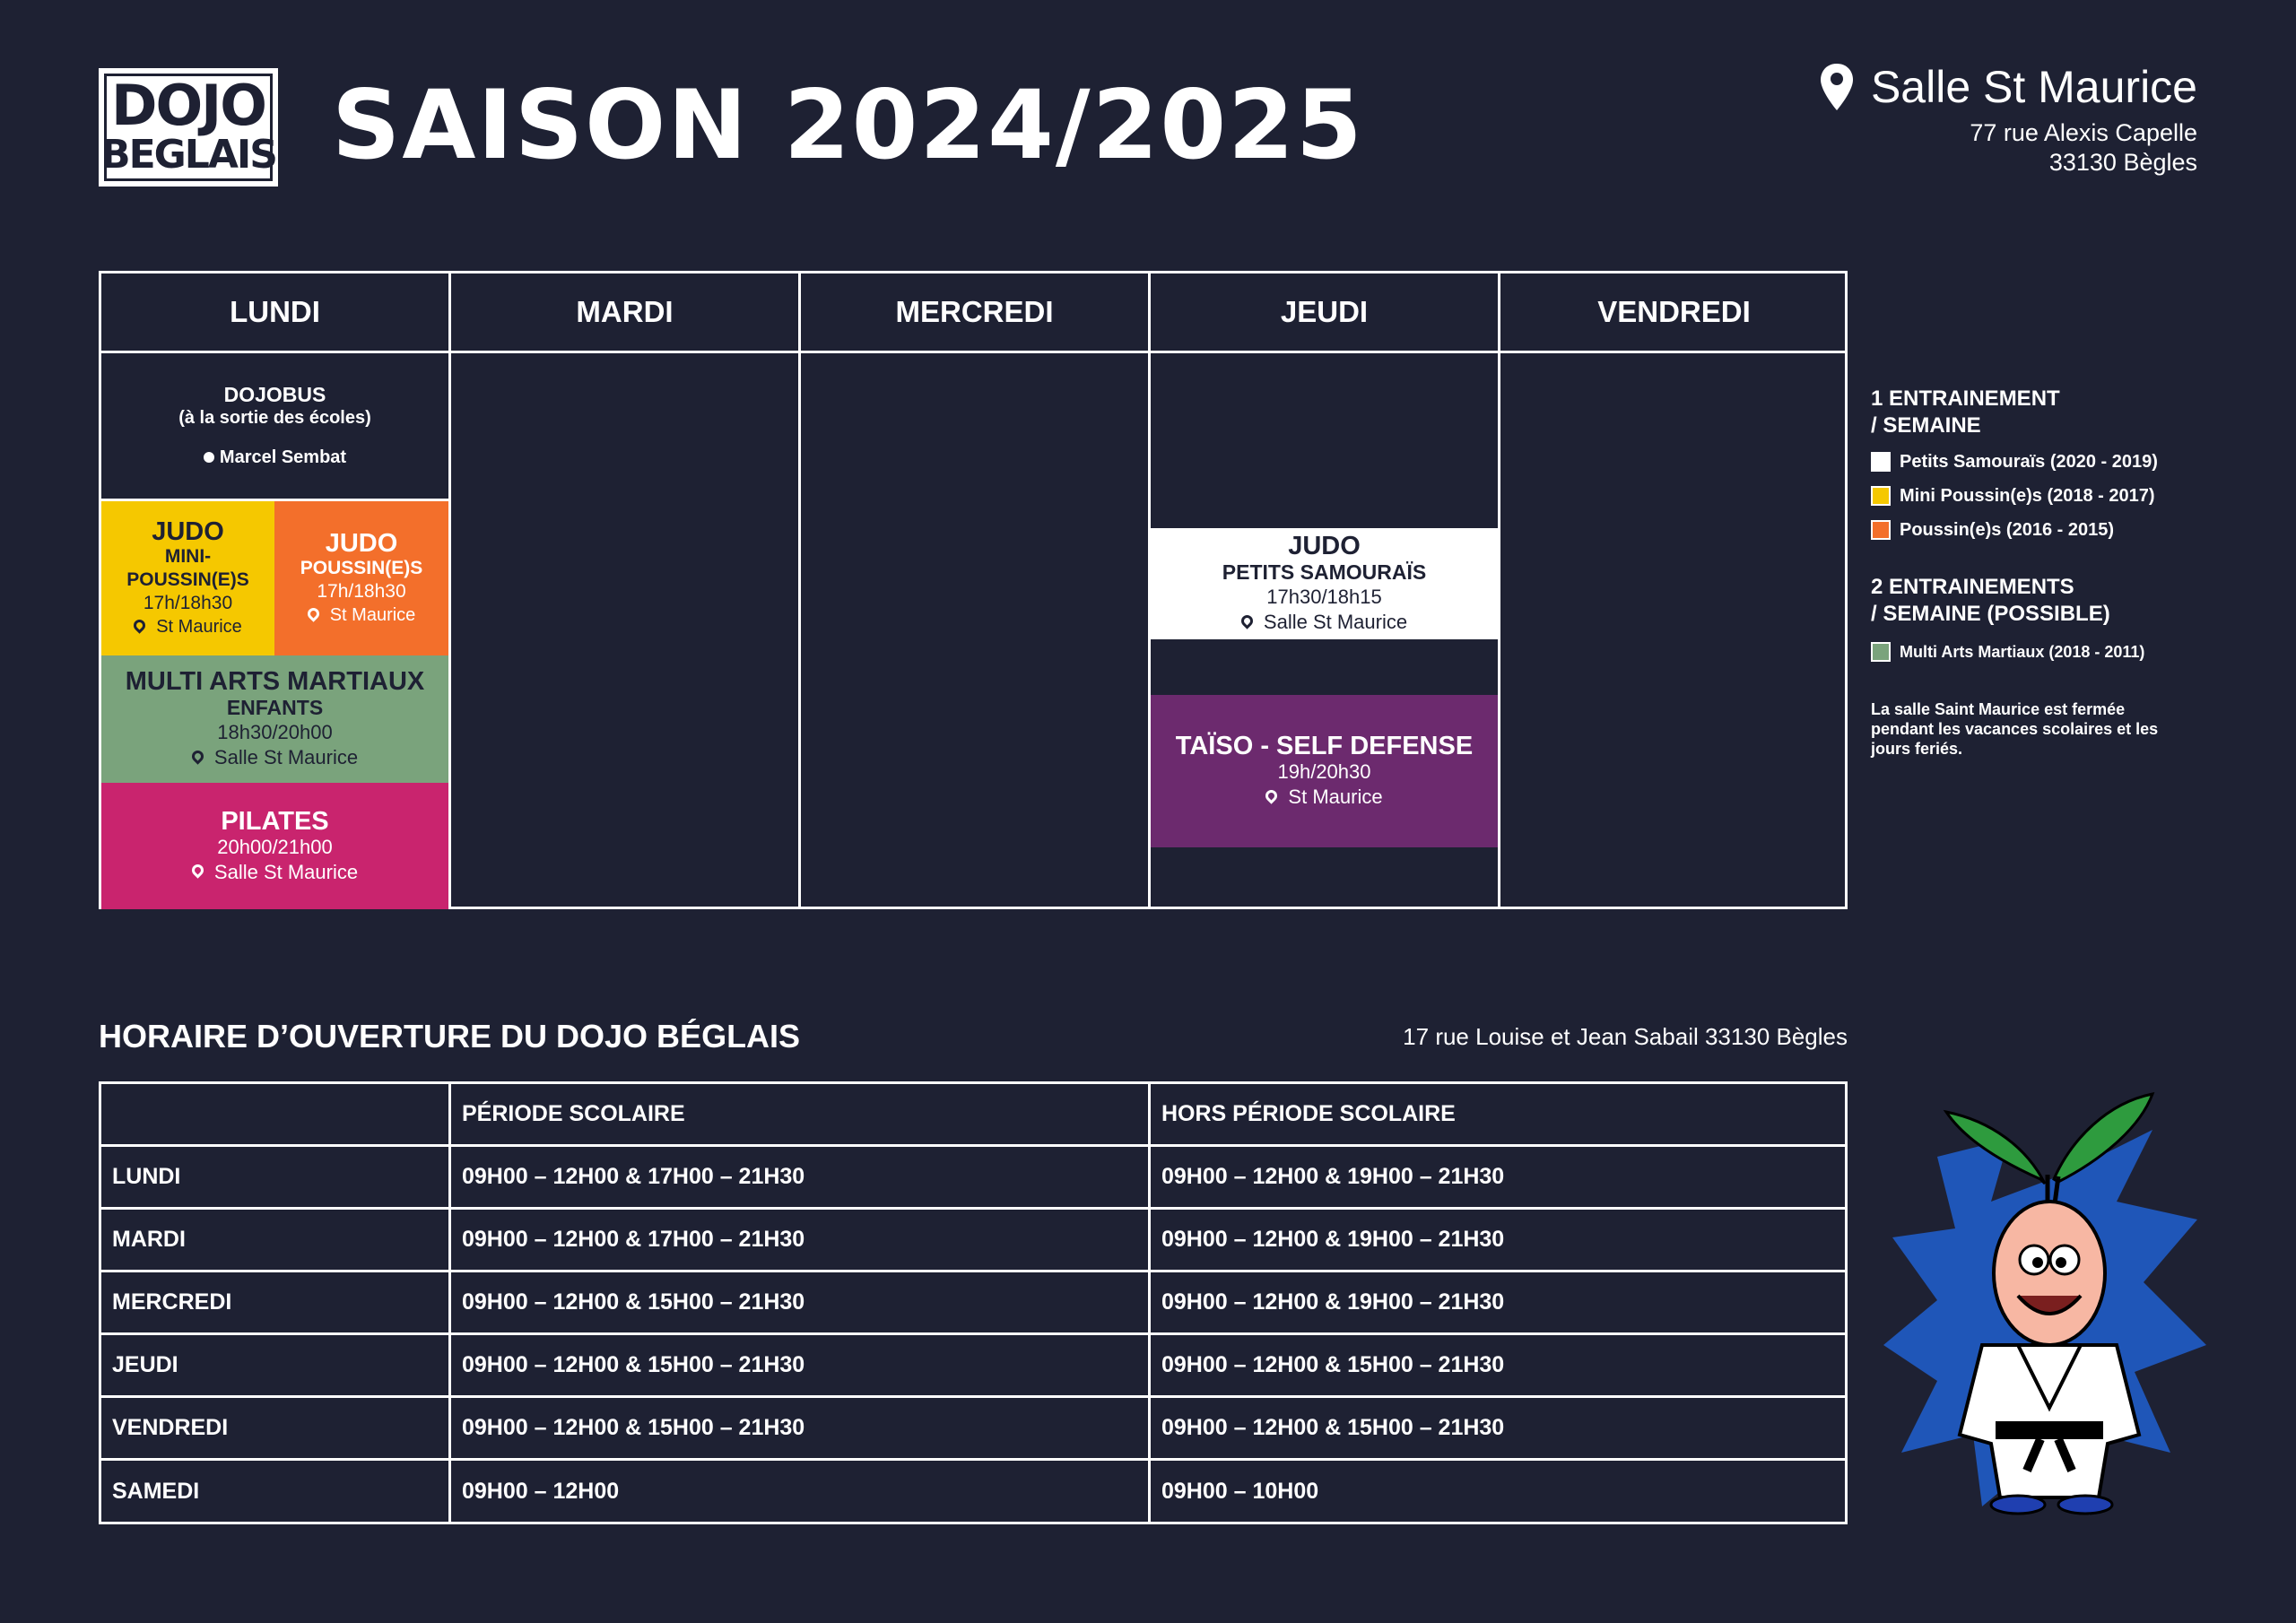 The height and width of the screenshot is (1623, 2296). I want to click on legend-item-label: Mini Poussin(e)s (2018 - 2017), so click(2027, 496).